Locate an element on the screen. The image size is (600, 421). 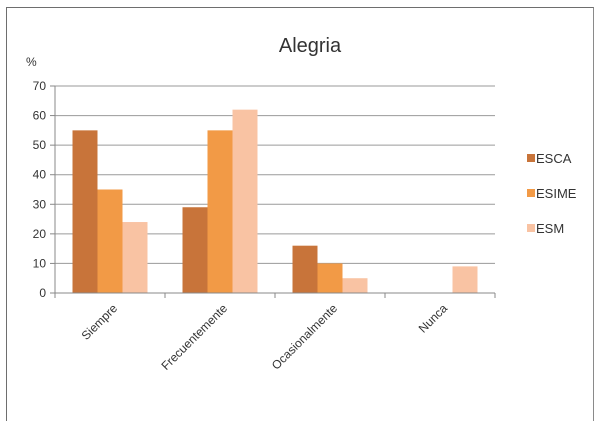
y-tick-label: 30 is located at coordinates (40, 204).